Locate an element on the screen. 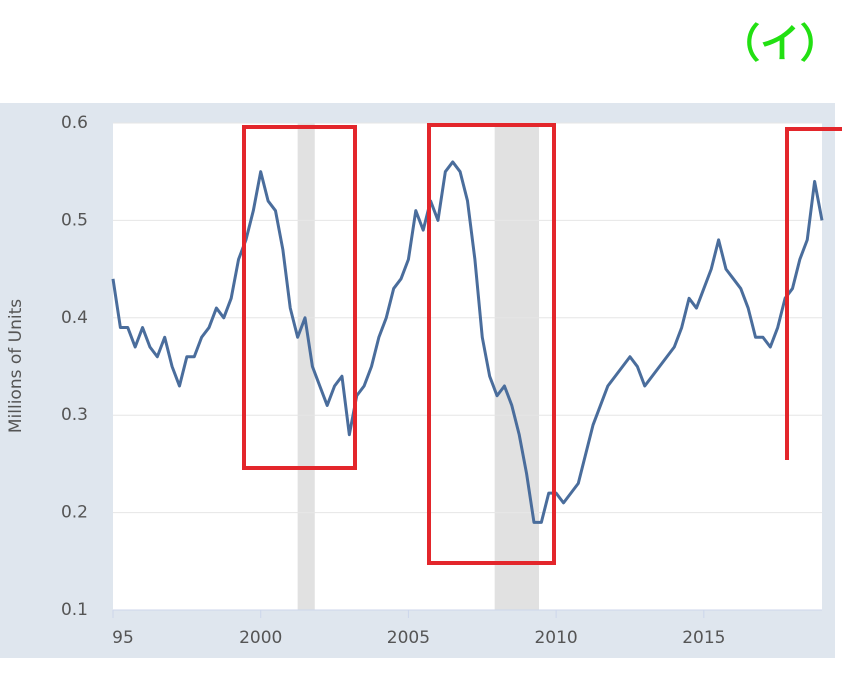 This screenshot has height=679, width=842. x-tick-label: 2005 is located at coordinates (408, 638).